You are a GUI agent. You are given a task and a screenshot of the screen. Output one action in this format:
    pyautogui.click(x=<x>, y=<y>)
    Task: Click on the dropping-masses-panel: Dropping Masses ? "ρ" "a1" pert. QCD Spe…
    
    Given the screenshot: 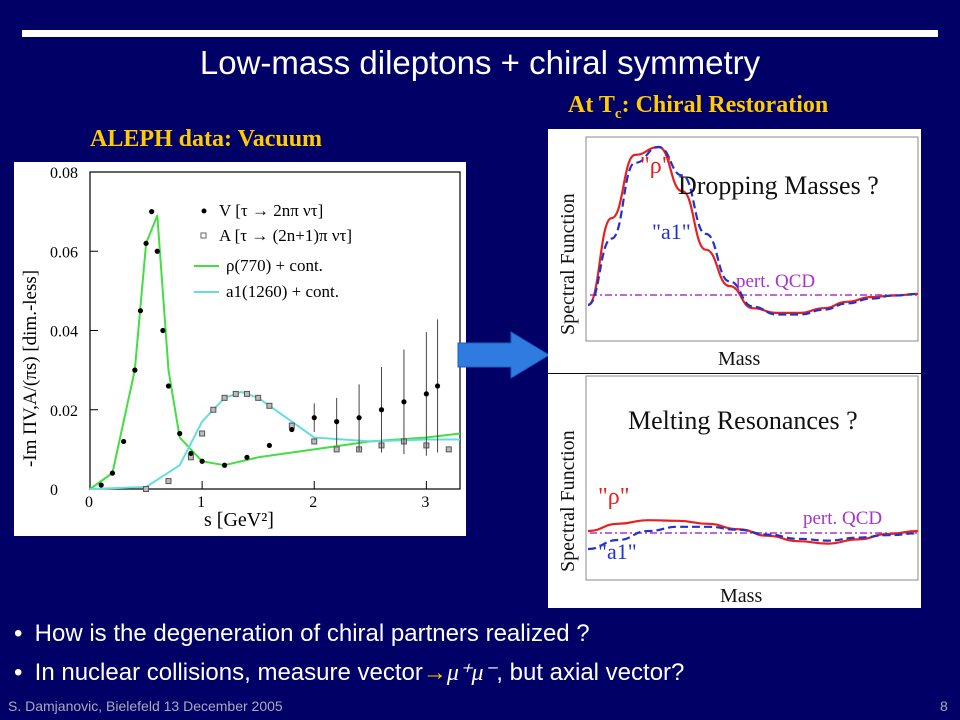 What is the action you would take?
    pyautogui.click(x=734, y=251)
    